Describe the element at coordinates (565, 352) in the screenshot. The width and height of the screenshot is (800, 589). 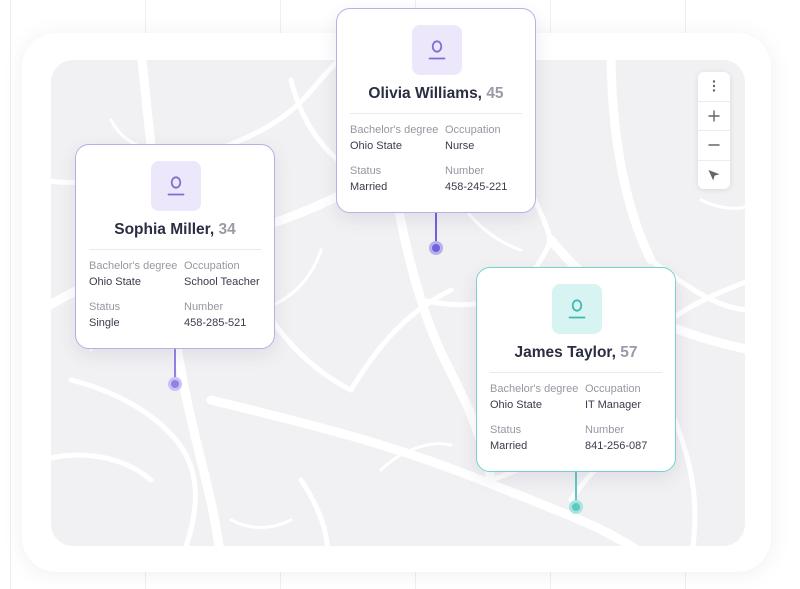
I see `person-name-text: James Taylor,` at that location.